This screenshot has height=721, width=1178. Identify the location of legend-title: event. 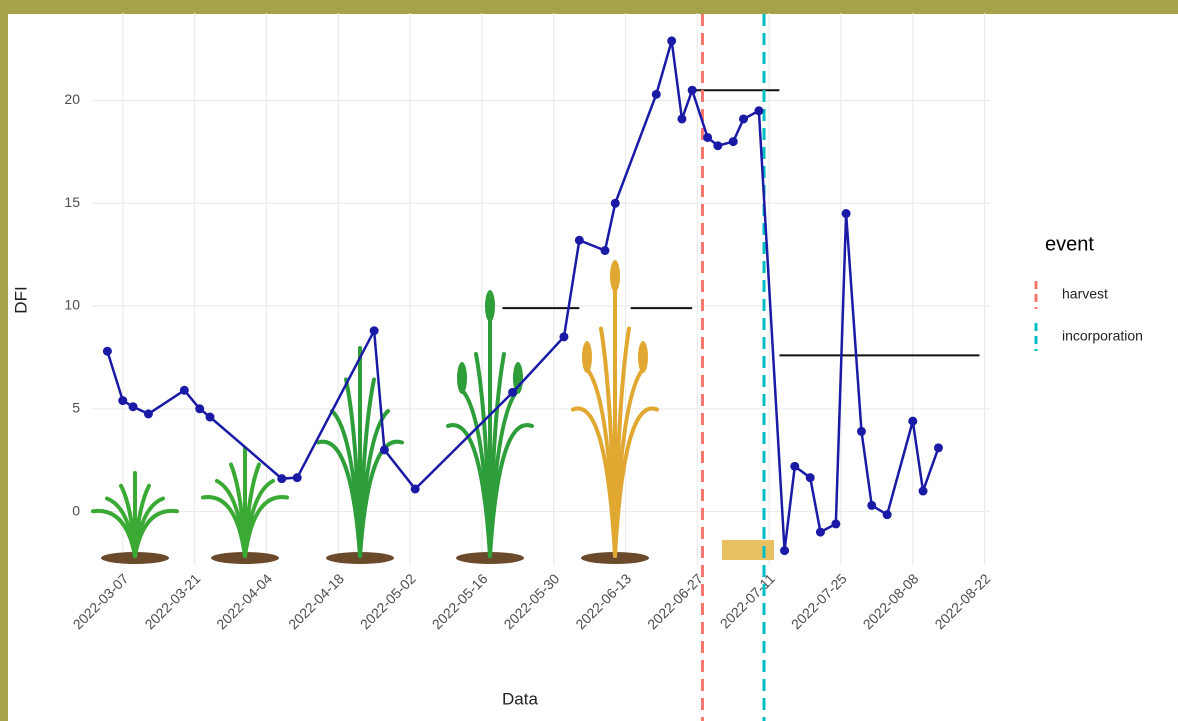
(1069, 244).